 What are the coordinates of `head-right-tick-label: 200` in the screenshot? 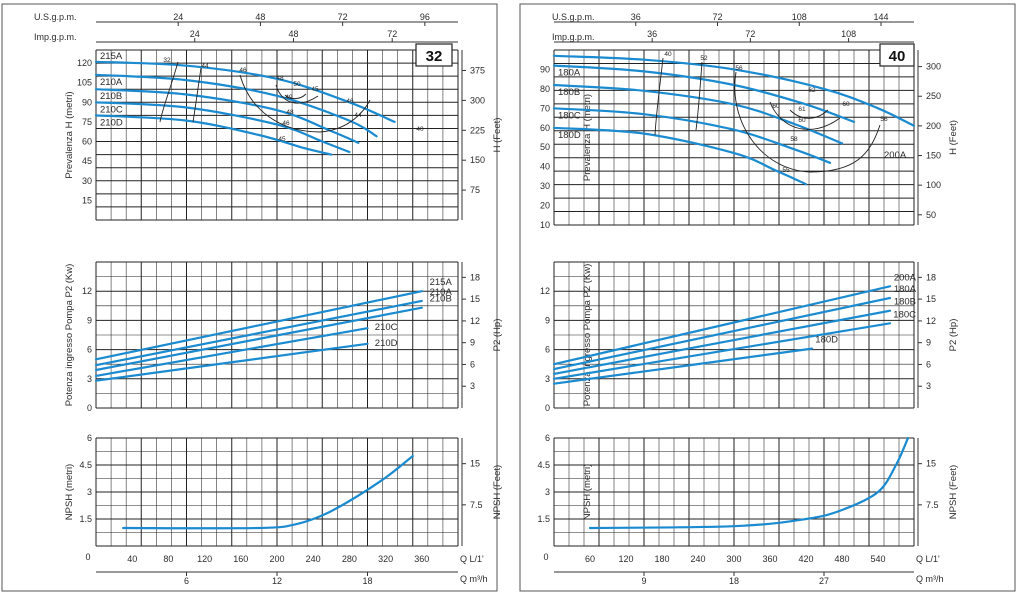 It's located at (933, 126).